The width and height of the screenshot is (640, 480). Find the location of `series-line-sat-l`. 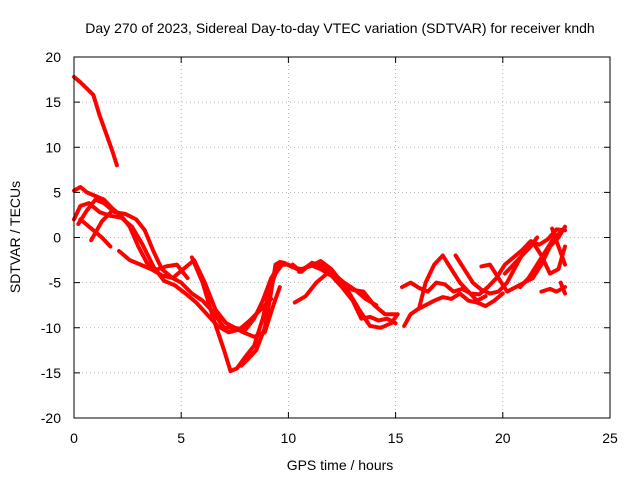

series-line-sat-l is located at coordinates (334, 284).